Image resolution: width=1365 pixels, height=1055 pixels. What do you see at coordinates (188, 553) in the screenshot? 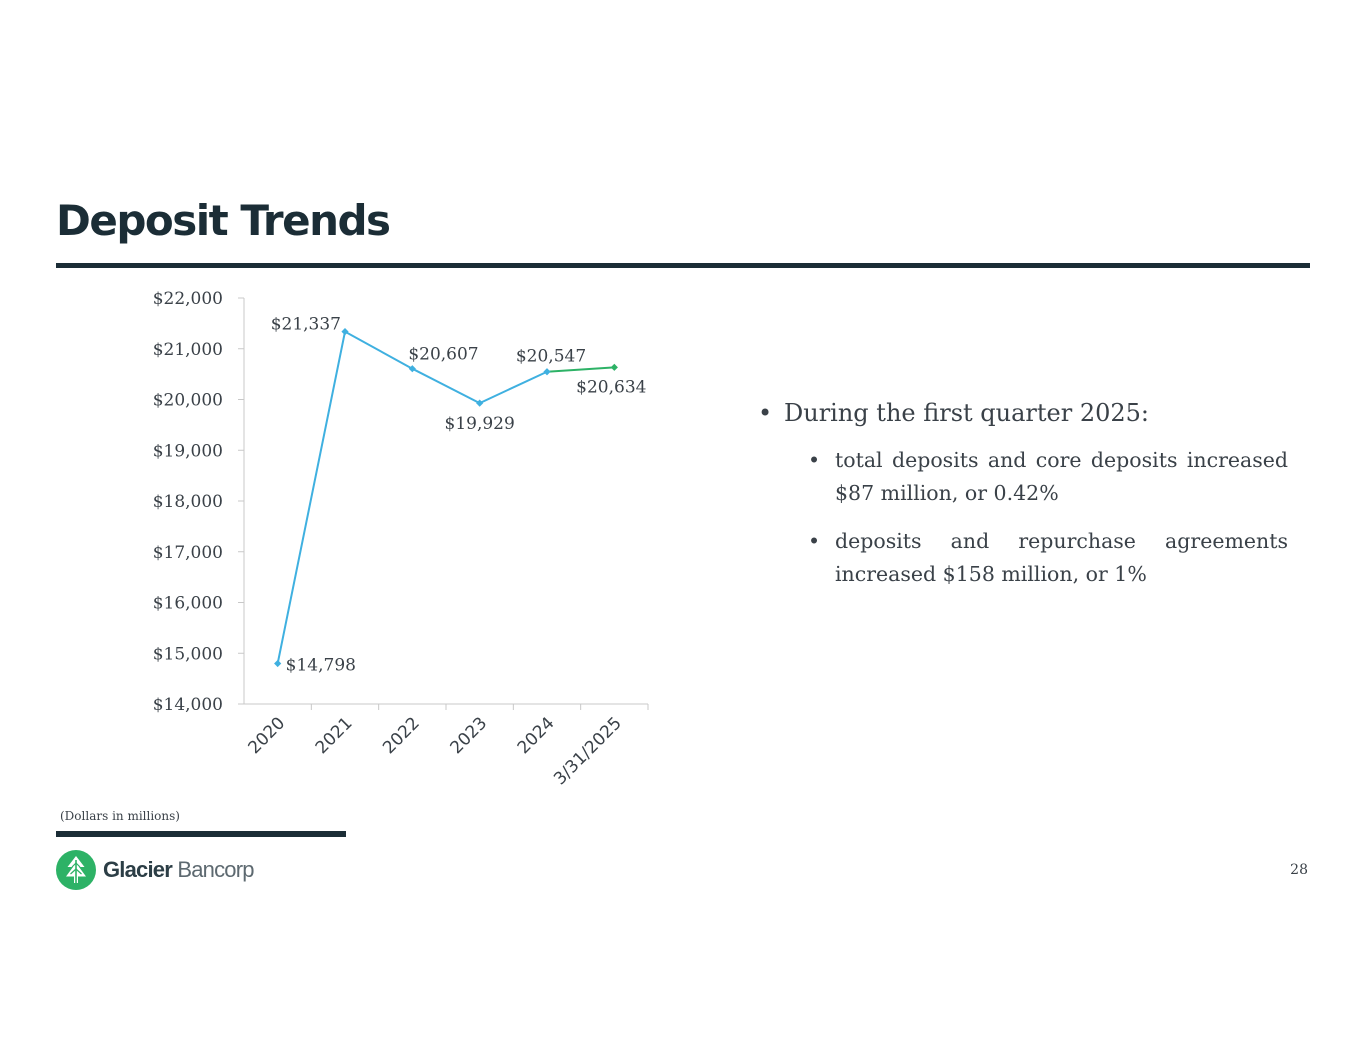
I see `y-tick-label: $17,000` at bounding box center [188, 553].